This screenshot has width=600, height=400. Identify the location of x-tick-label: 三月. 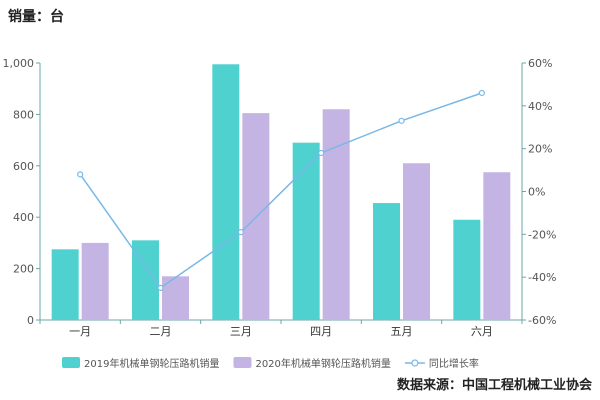
(241, 331).